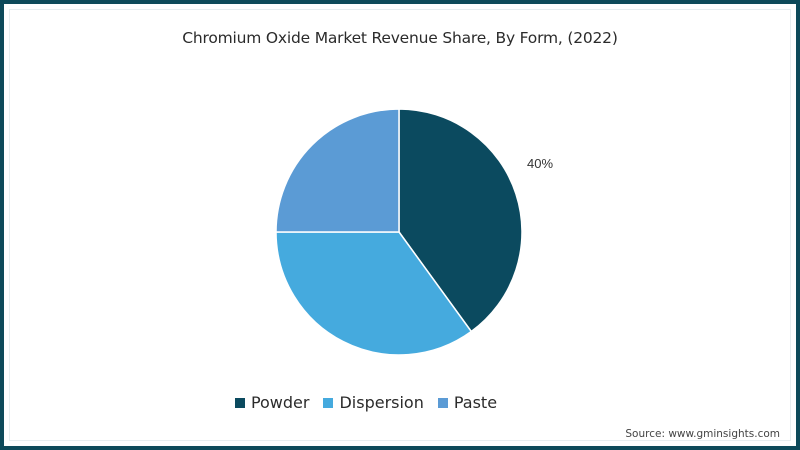  Describe the element at coordinates (337, 170) in the screenshot. I see `pie-slice-paste` at that location.